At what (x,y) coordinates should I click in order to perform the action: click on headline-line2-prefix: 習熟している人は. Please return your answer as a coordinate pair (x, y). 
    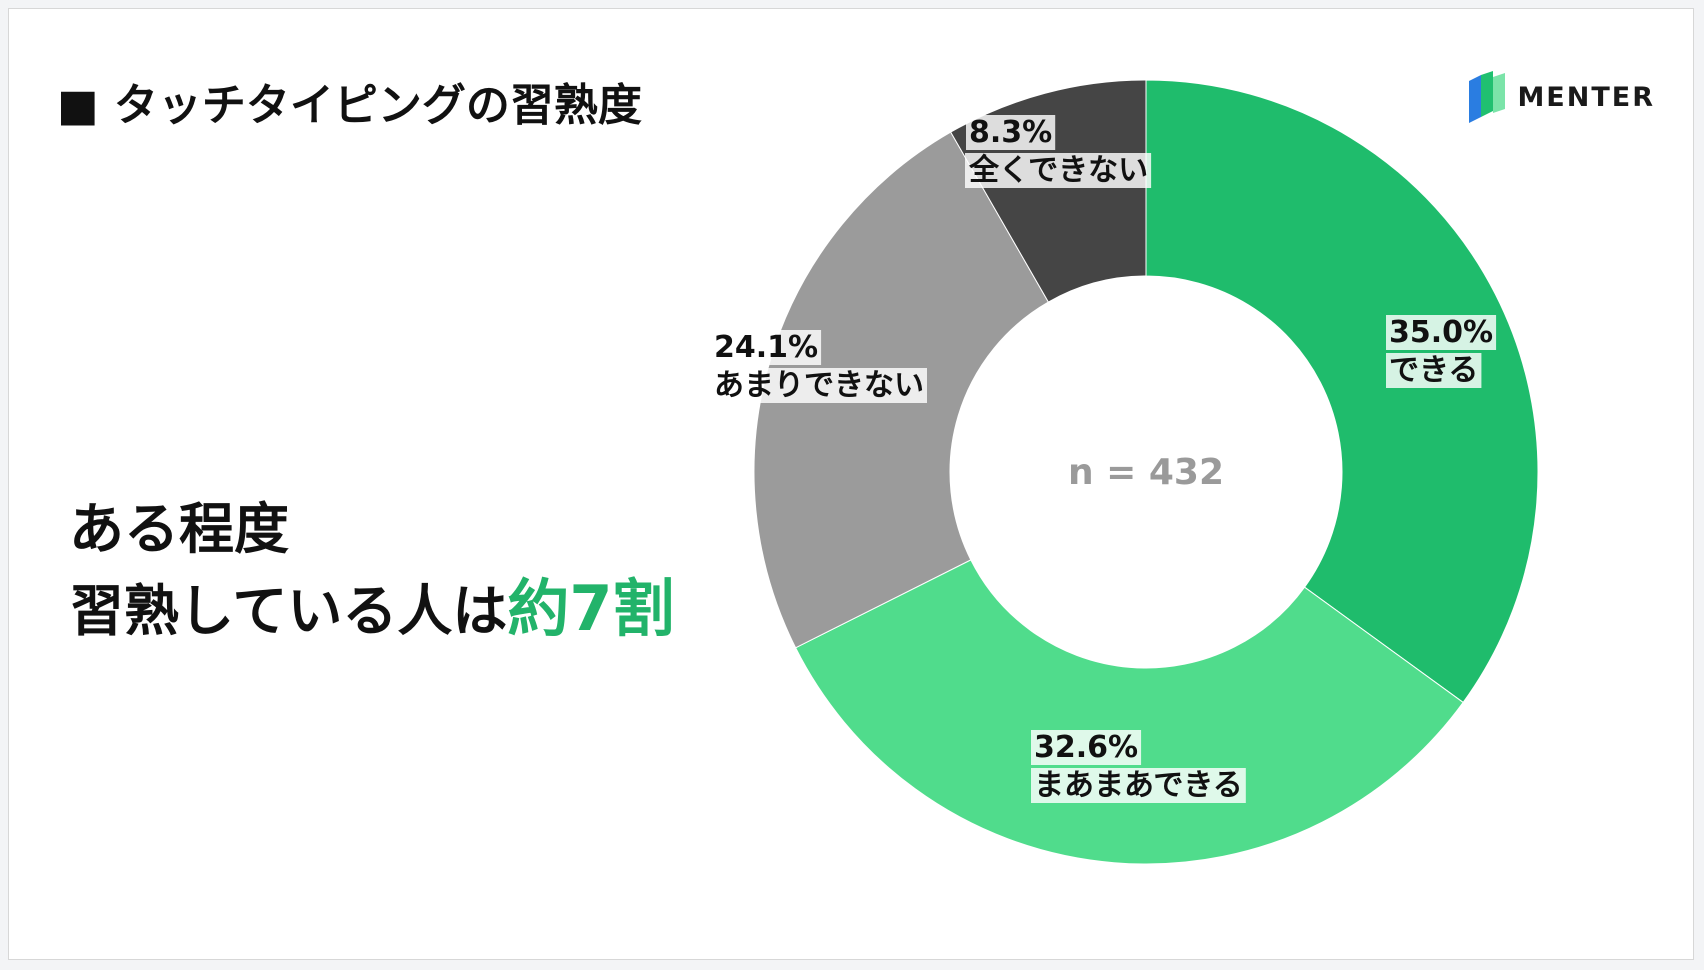
    Looking at the image, I should click on (288, 611).